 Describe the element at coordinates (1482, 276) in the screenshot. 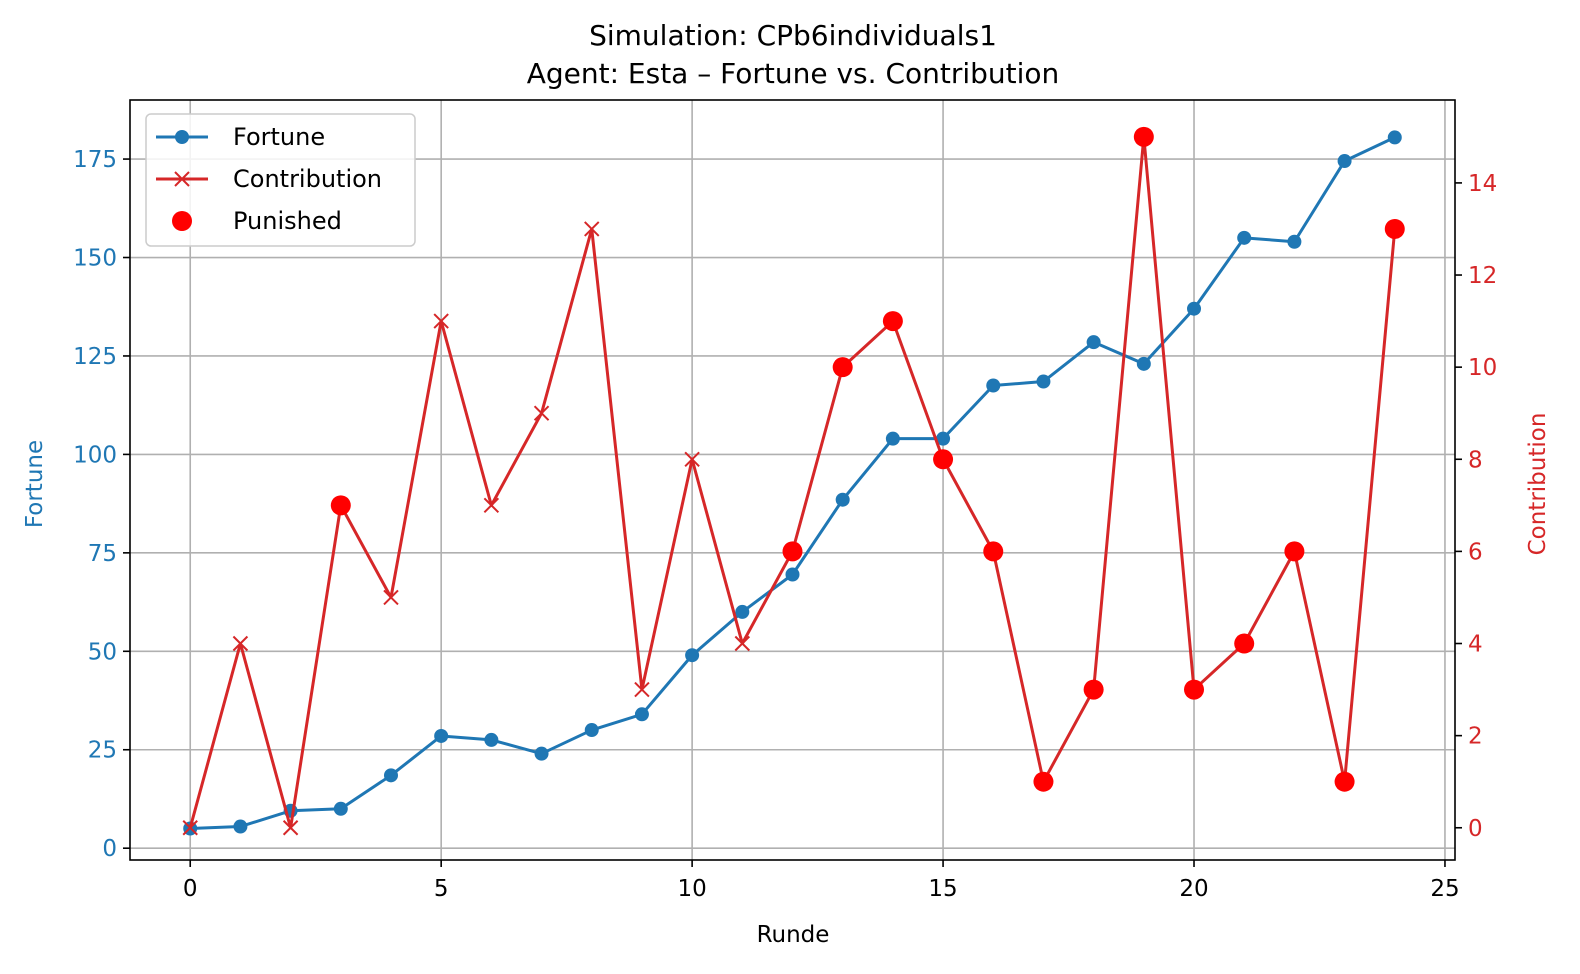

I see `y-right-tick-label: 12` at that location.